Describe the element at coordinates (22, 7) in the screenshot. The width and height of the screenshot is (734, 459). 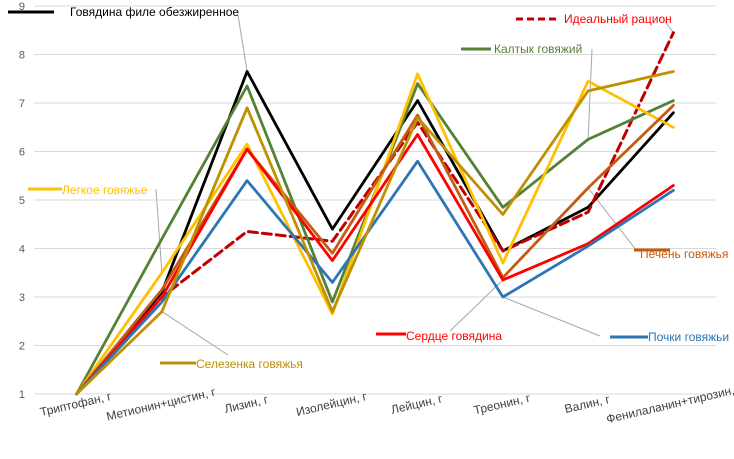
I see `y-tick-label: 9` at that location.